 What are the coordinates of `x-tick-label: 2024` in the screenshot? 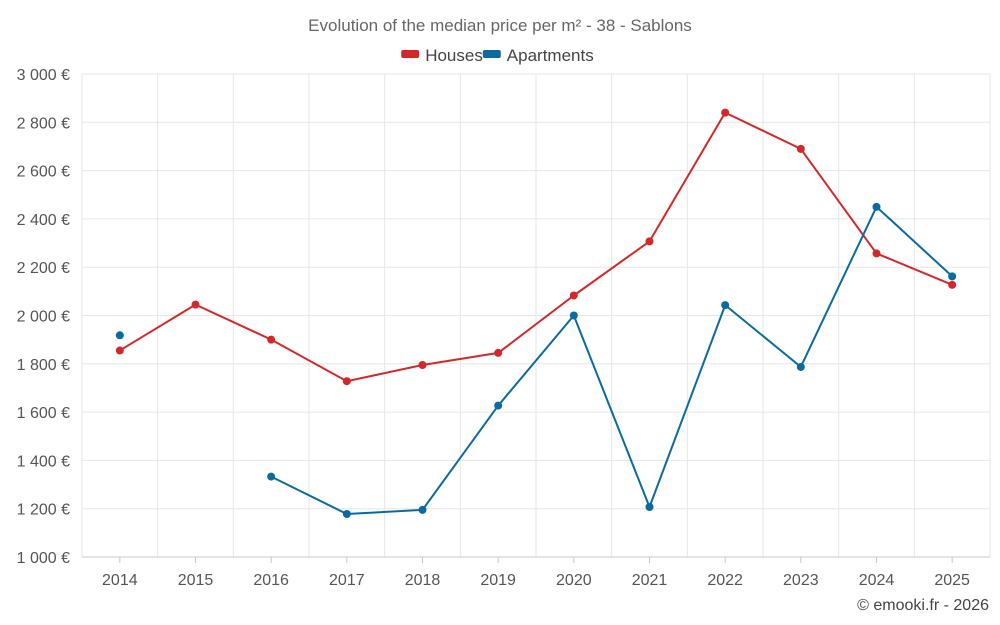 It's located at (877, 580).